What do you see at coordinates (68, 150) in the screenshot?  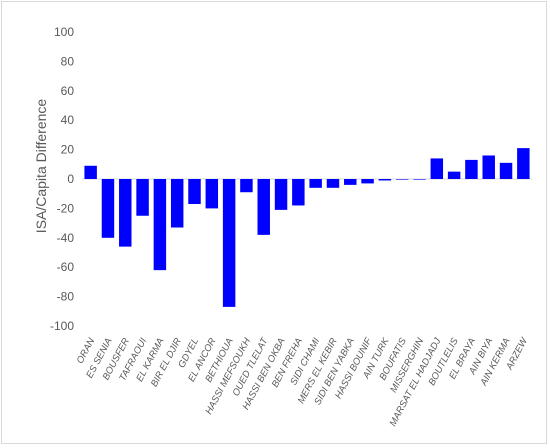 I see `y-tick-label: 20` at bounding box center [68, 150].